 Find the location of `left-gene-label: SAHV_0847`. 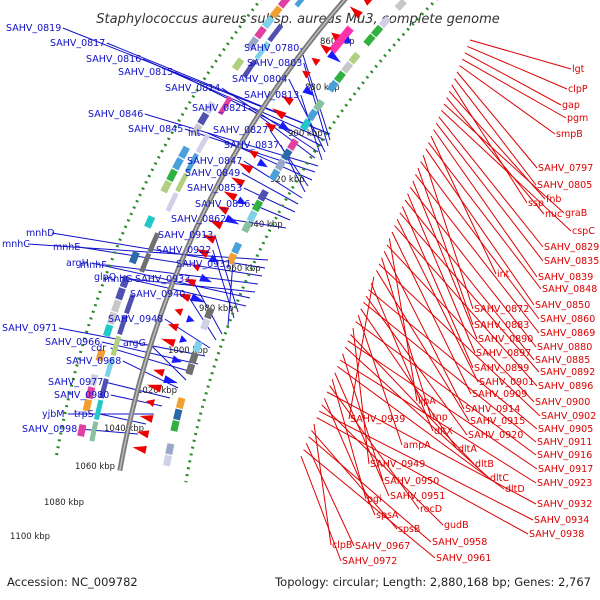

left-gene-label: SAHV_0847 is located at coordinates (214, 161).